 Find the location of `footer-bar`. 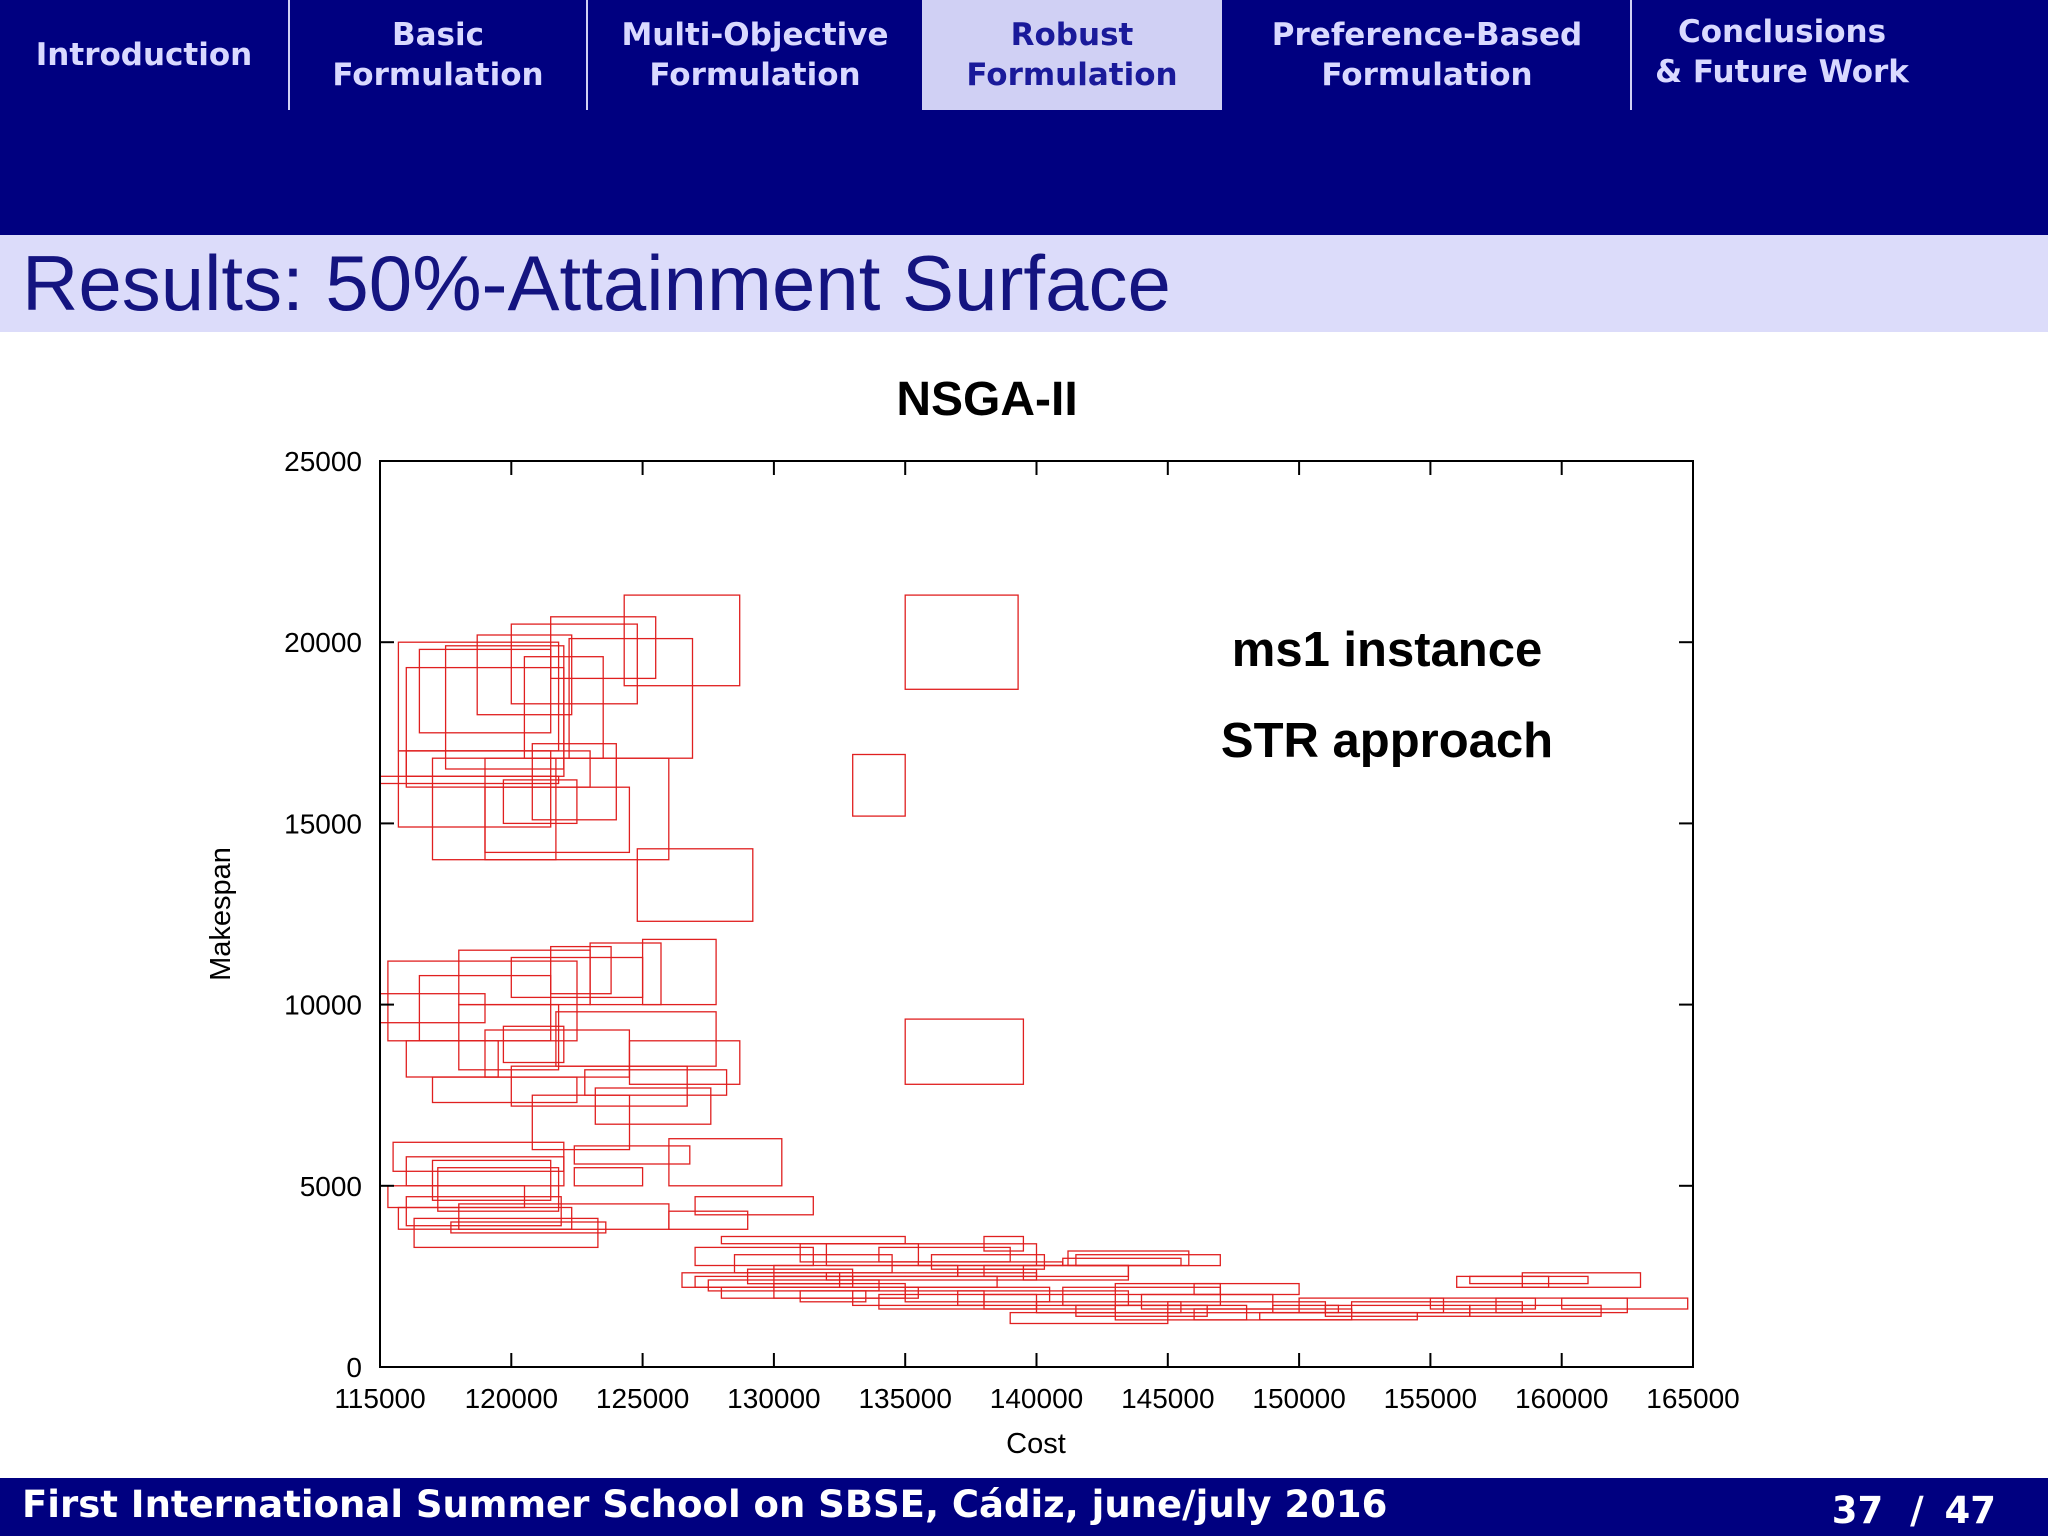

footer-bar is located at coordinates (1024, 1507).